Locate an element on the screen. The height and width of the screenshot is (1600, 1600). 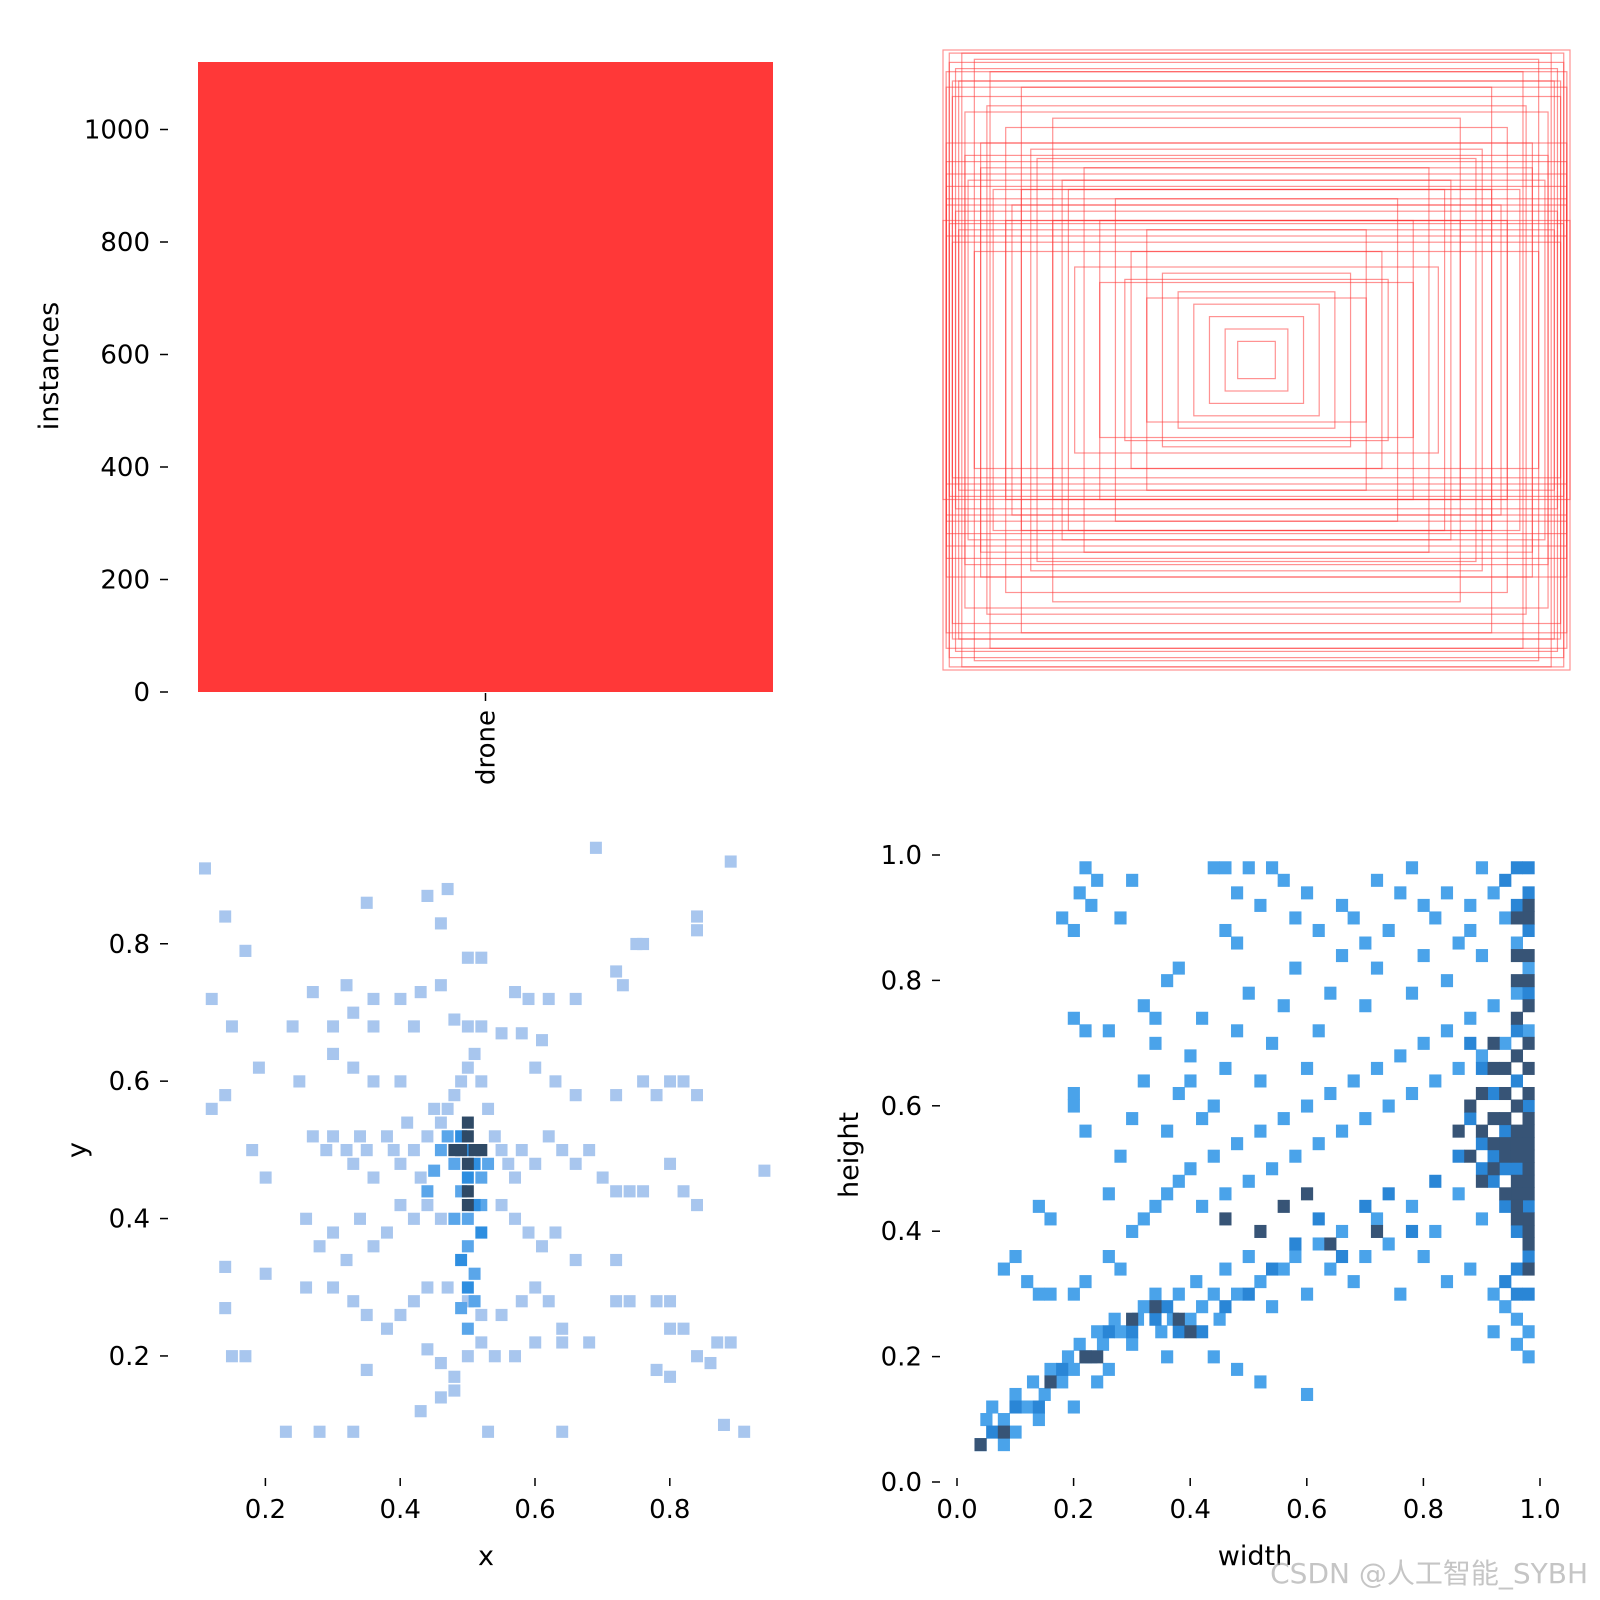
y-tick-label: 0.8 is located at coordinates (129, 945).